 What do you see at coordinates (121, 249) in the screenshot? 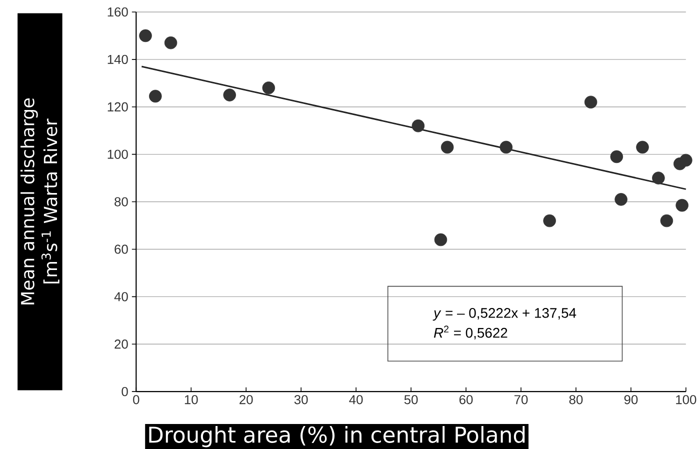
I see `y-tick-label: 60` at bounding box center [121, 249].